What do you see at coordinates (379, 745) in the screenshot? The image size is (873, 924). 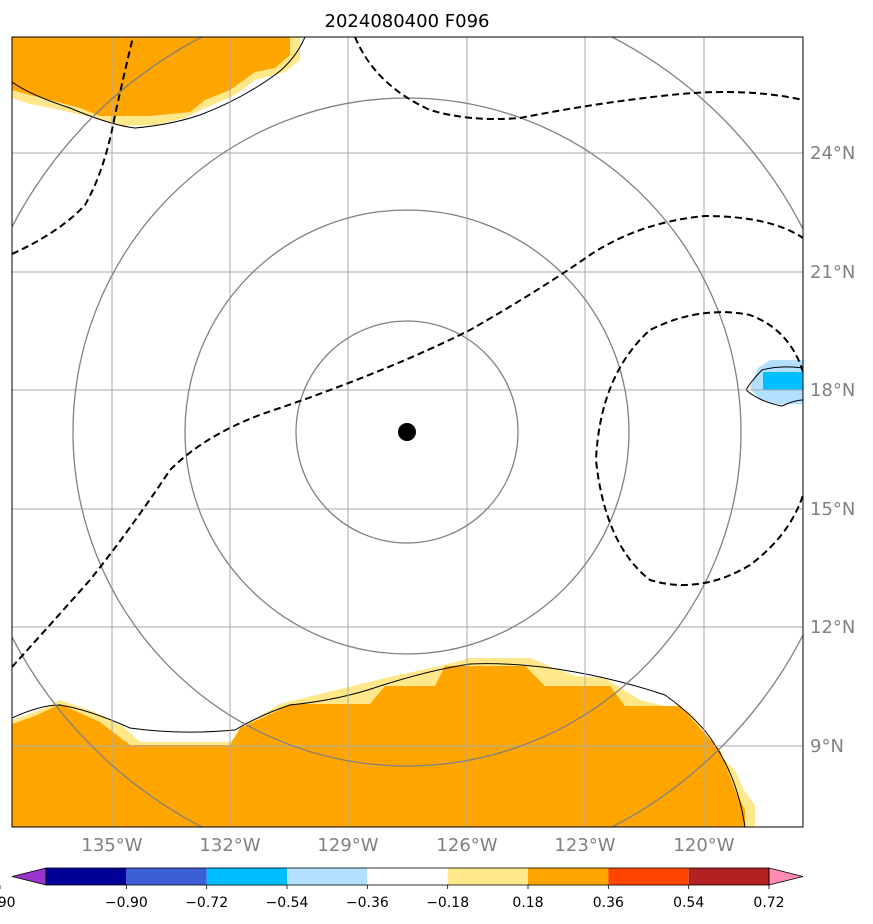 I see `anomaly-outline-south` at bounding box center [379, 745].